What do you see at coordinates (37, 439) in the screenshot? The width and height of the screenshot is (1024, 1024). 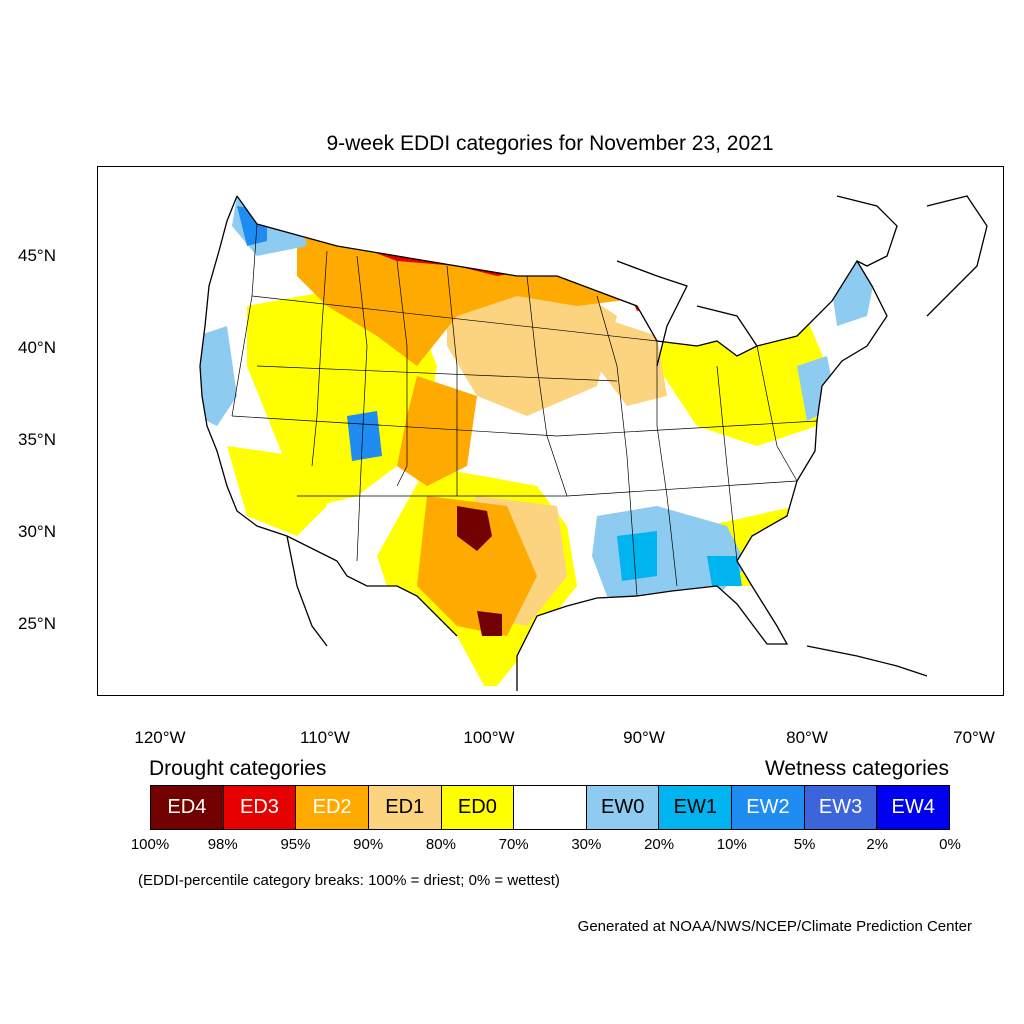 I see `lat-tick-label: 35°N` at bounding box center [37, 439].